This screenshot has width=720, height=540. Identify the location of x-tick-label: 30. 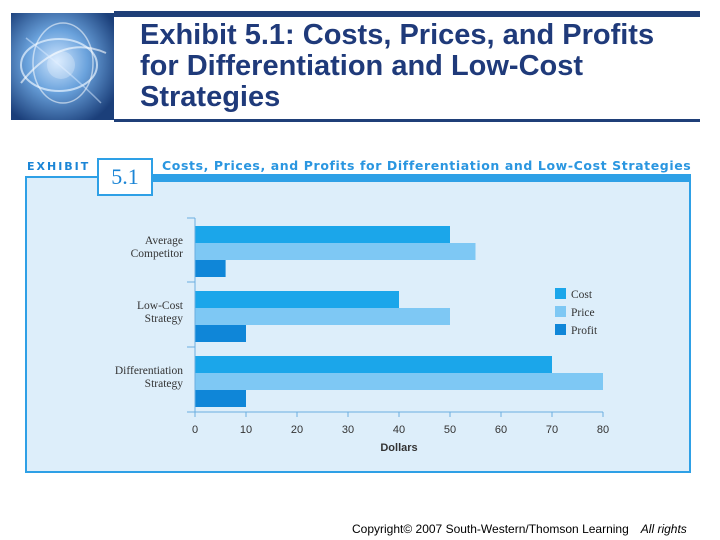
(348, 430).